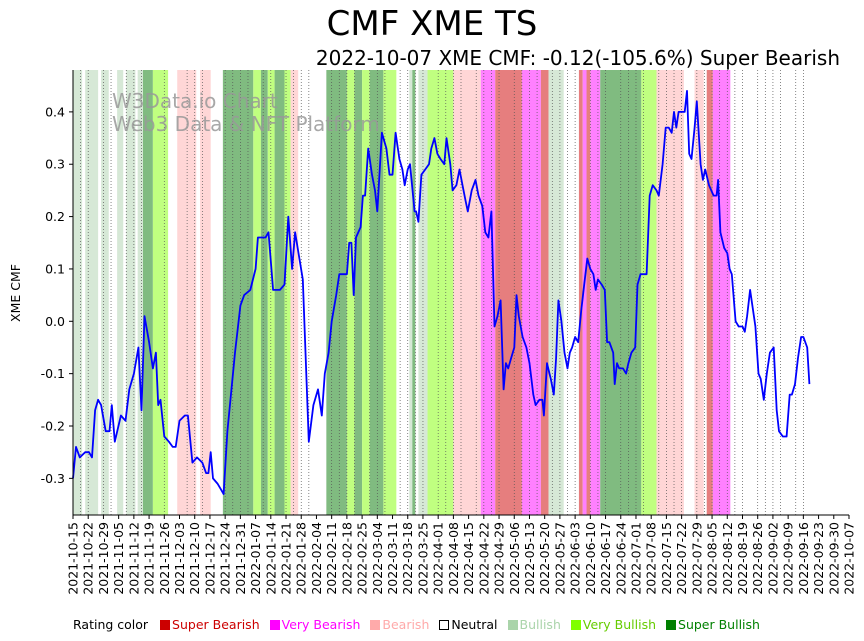 This screenshot has width=864, height=641. What do you see at coordinates (270, 558) in the screenshot?
I see `x-tick-label: 2022-01-14` at bounding box center [270, 558].